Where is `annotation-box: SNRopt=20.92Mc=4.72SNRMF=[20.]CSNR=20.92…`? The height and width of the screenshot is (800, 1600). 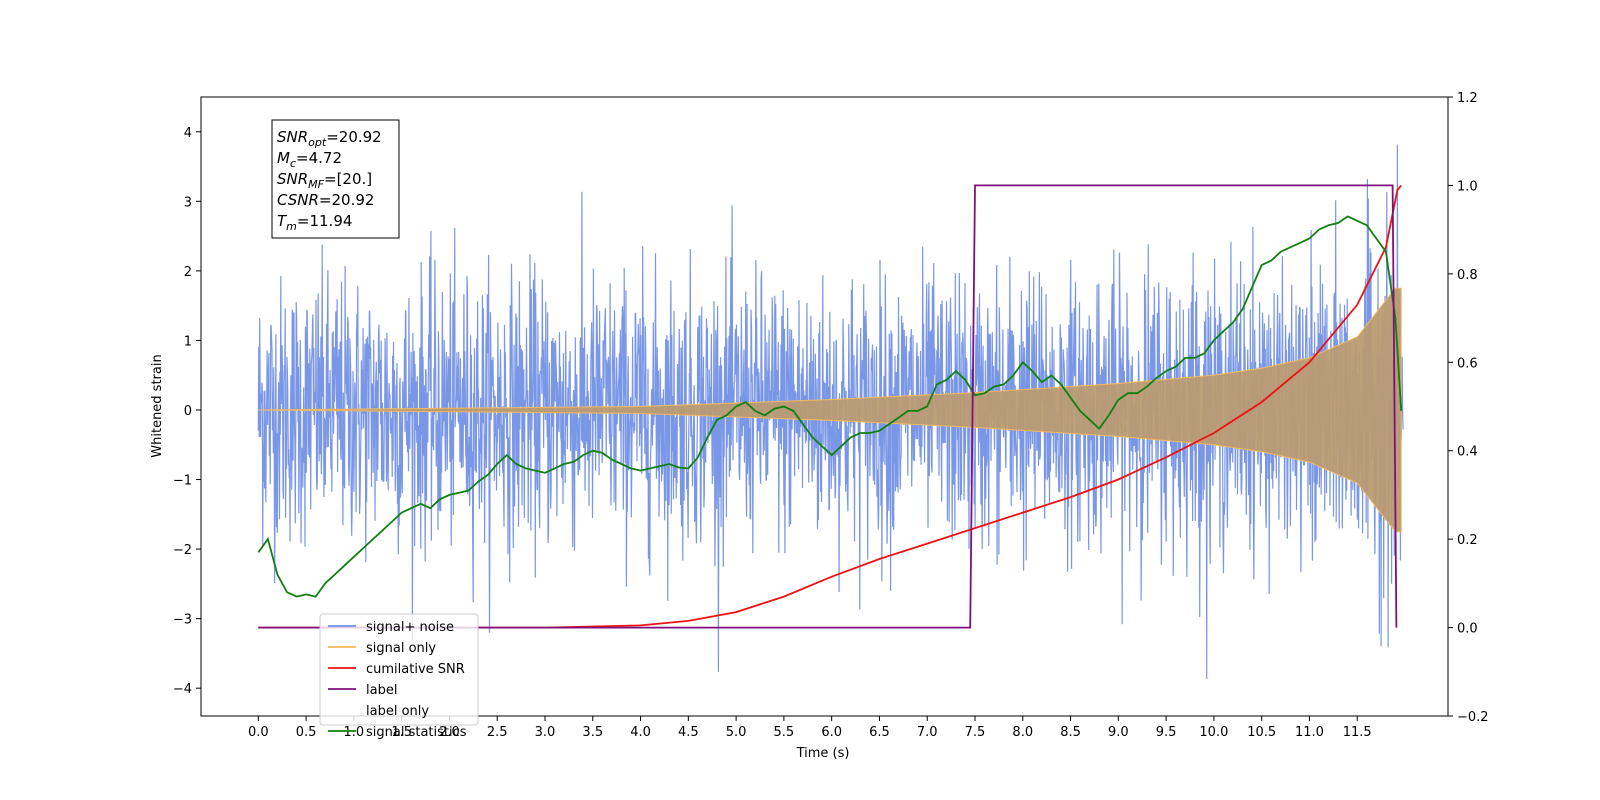
annotation-box: SNRopt=20.92Mc=4.72SNRMF=[20.]CSNR=20.92… is located at coordinates (335, 179).